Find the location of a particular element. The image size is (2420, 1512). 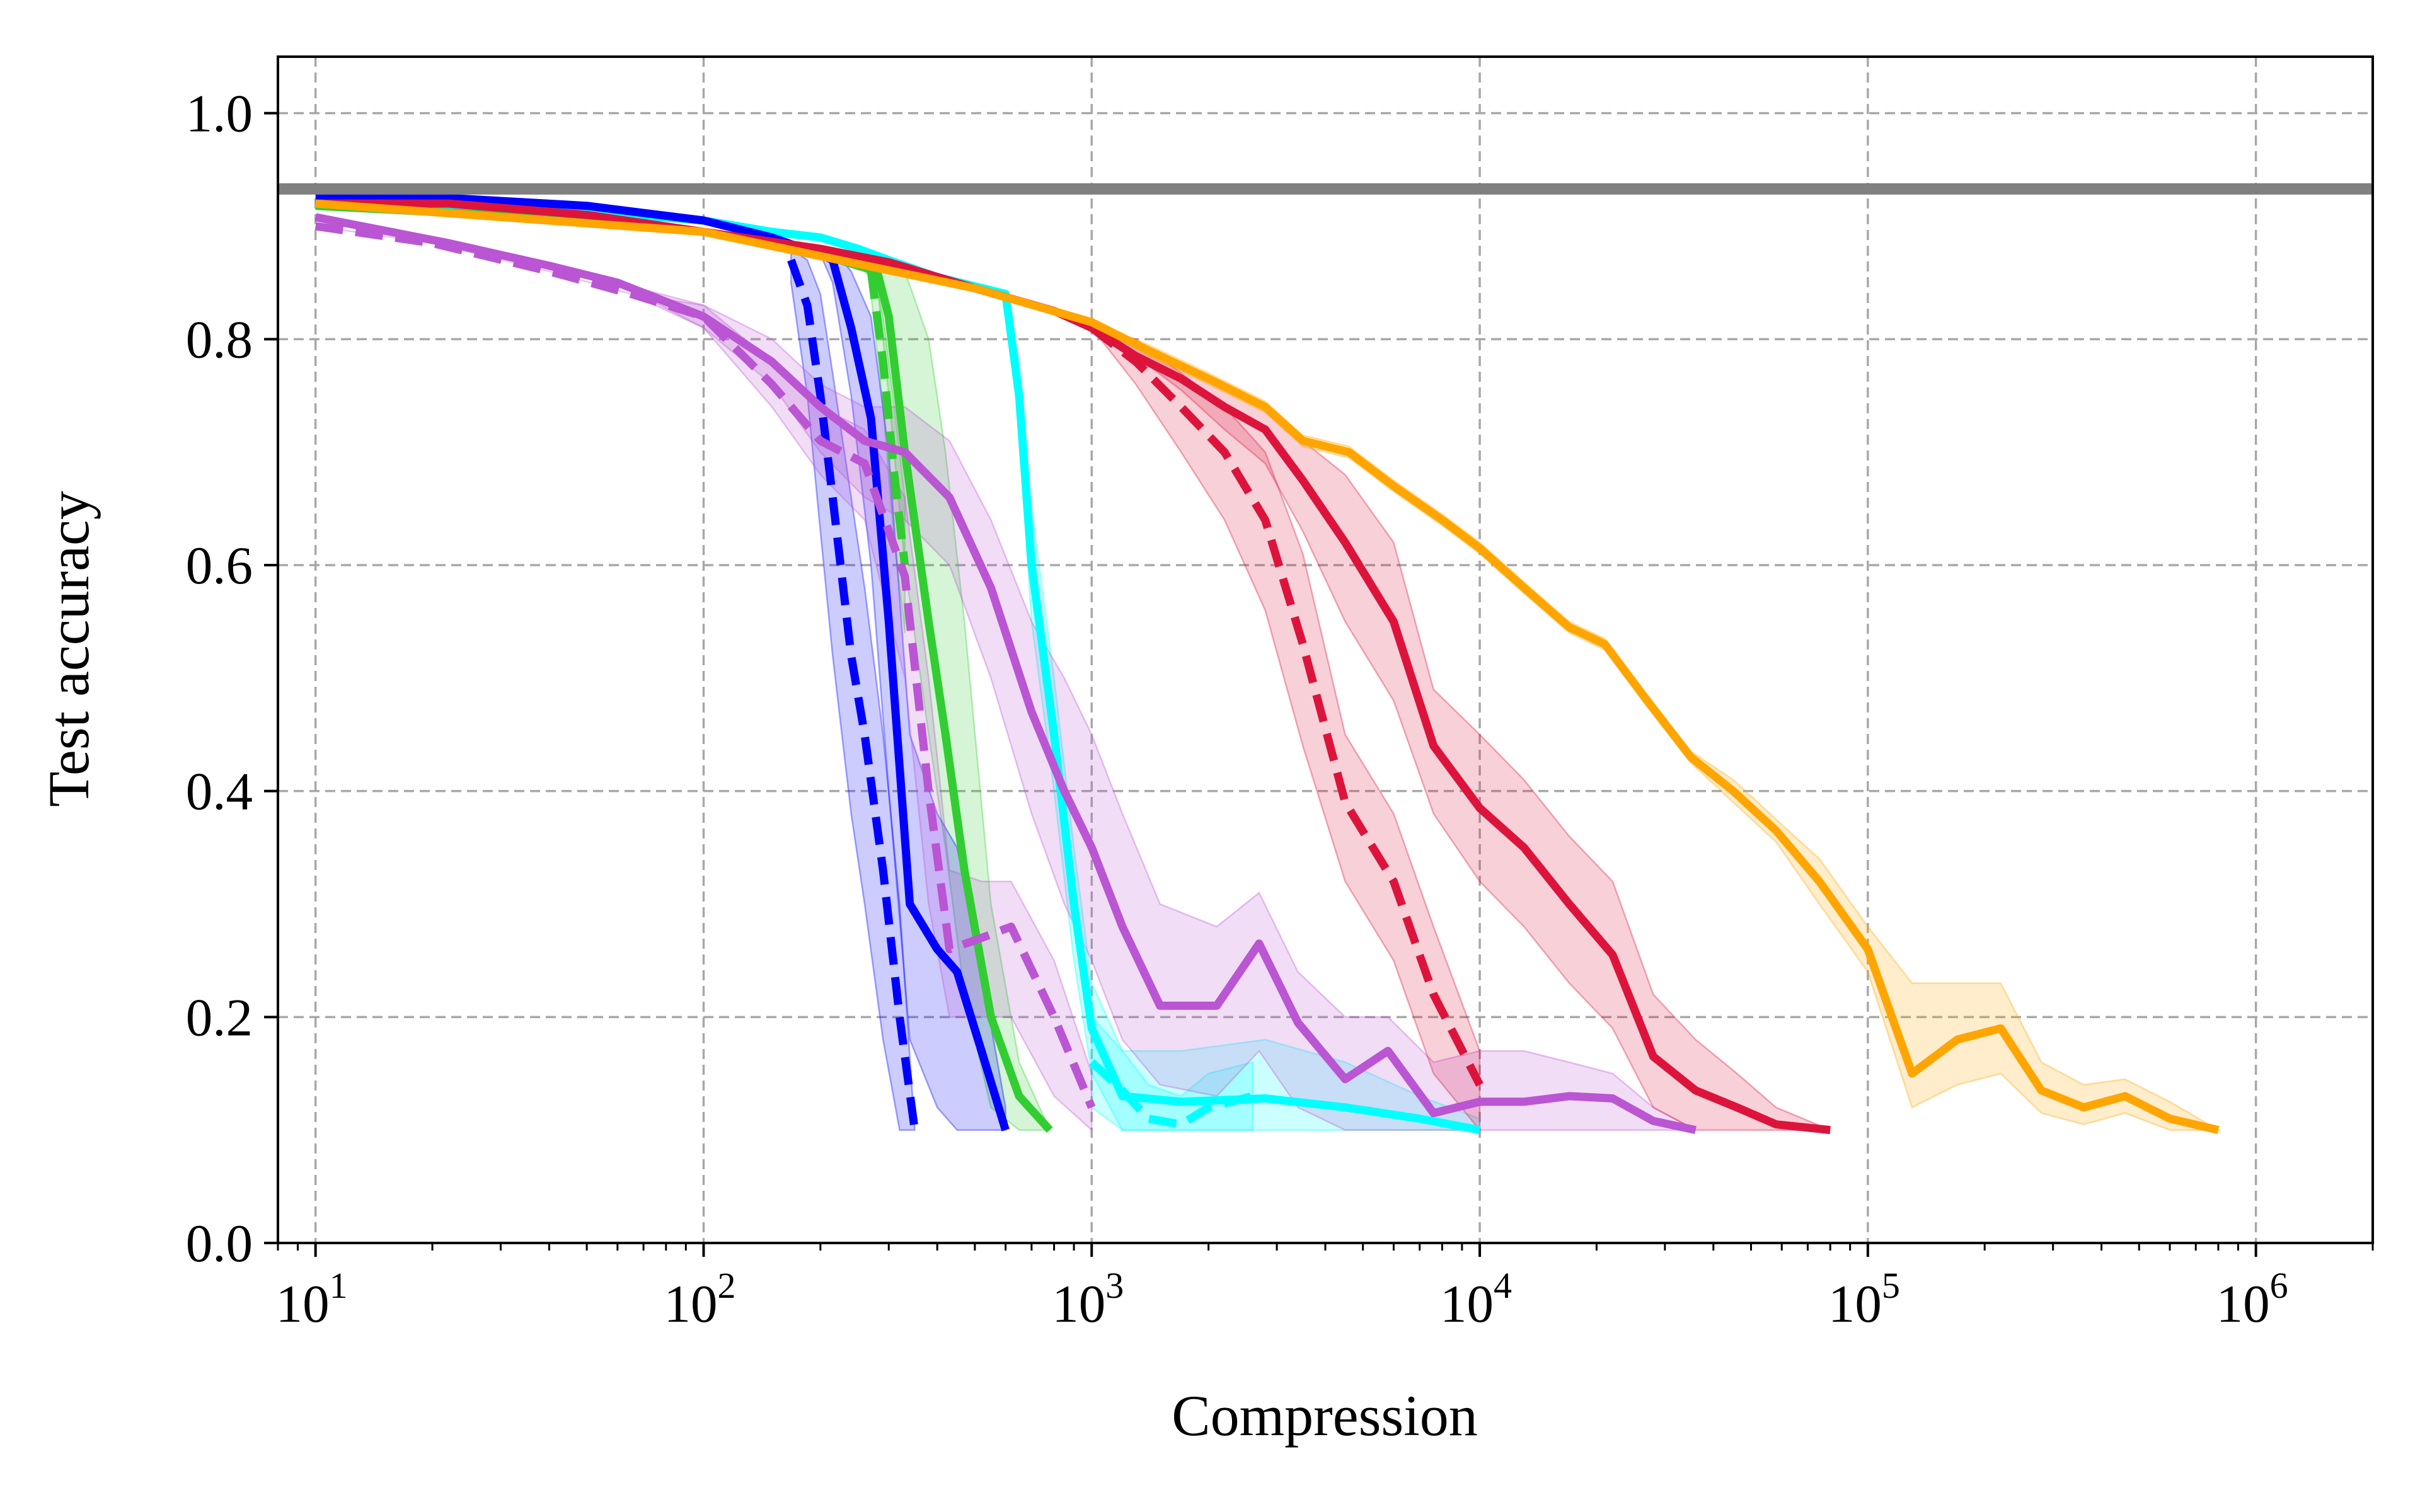

y-tick-label: 0.6 is located at coordinates (219, 565).